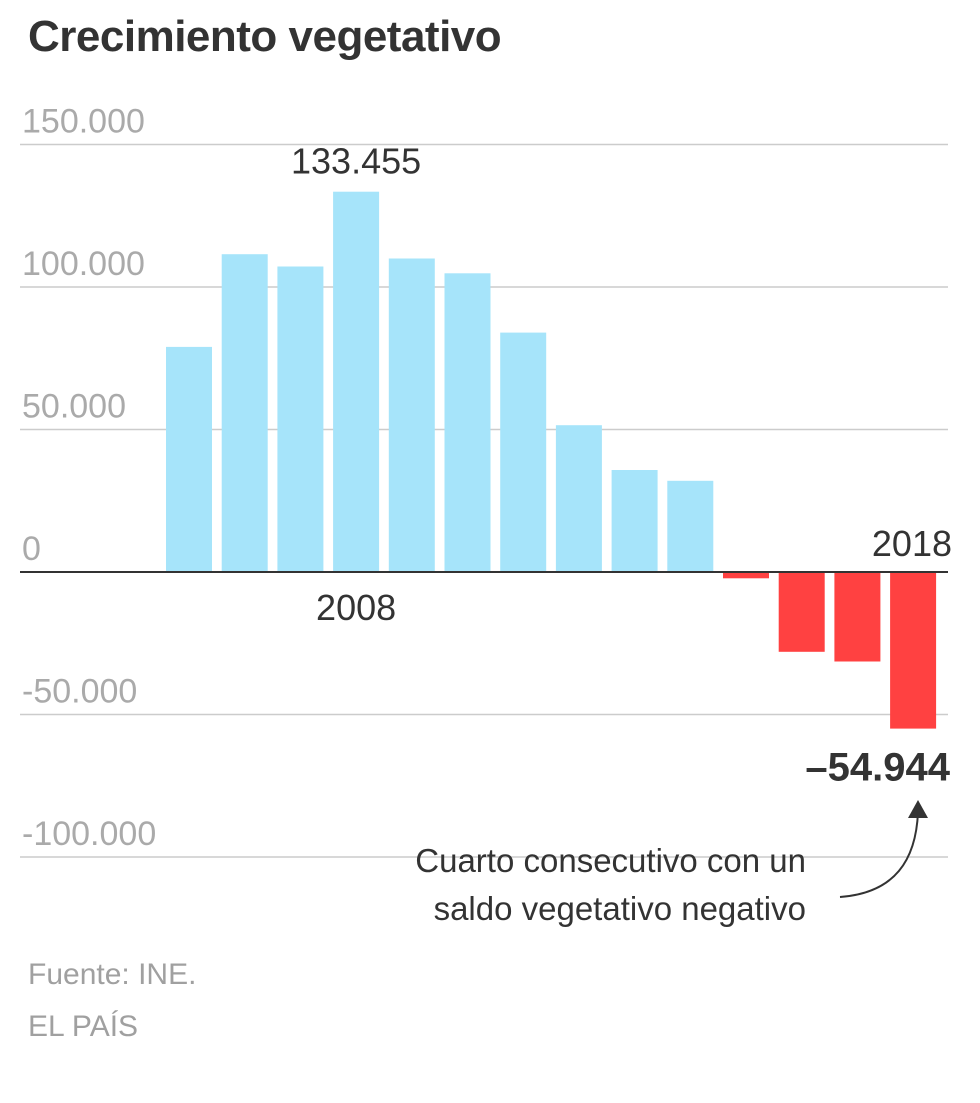  Describe the element at coordinates (746, 575) in the screenshot. I see `bar-2015` at that location.